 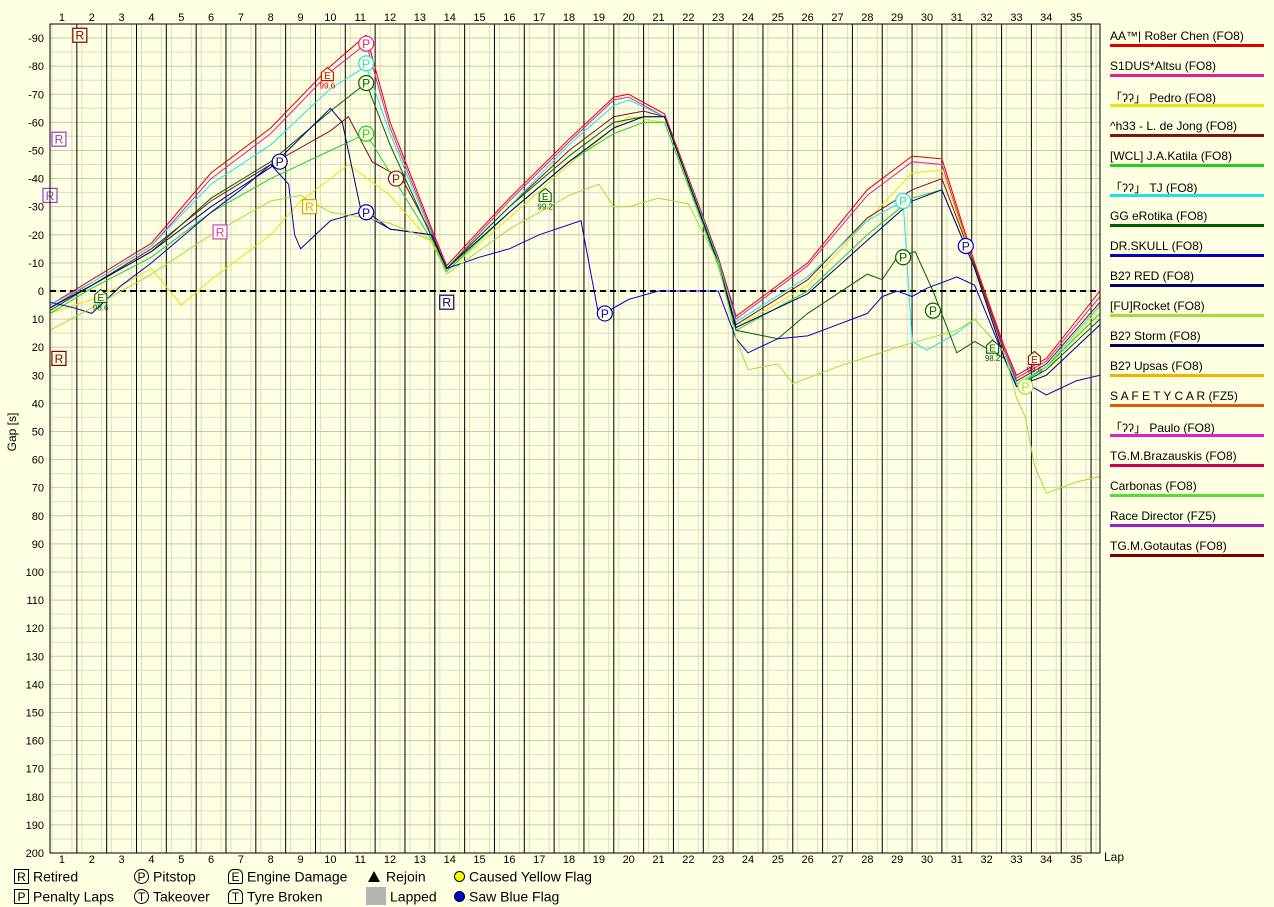 I want to click on x-tick-label-bottom: 25, so click(x=778, y=860).